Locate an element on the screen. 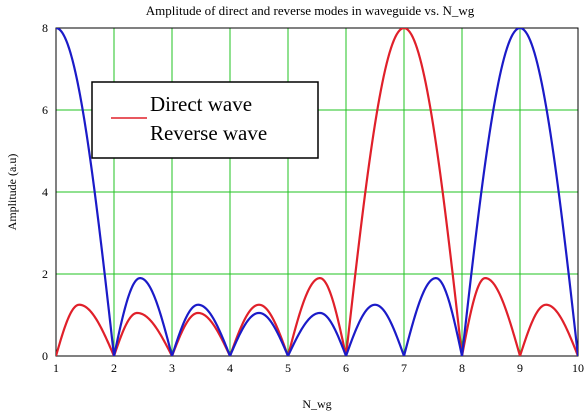 This screenshot has height=415, width=585. x-tick-label: 10 is located at coordinates (578, 368).